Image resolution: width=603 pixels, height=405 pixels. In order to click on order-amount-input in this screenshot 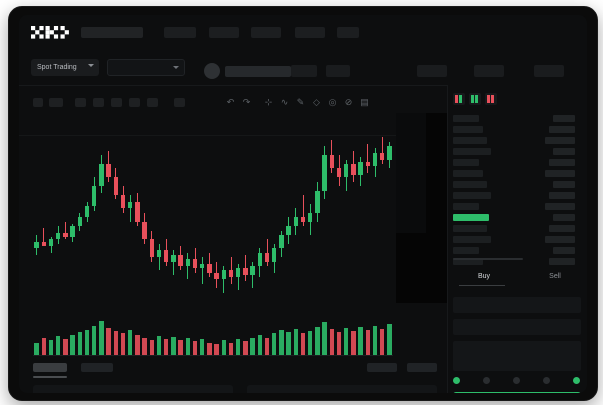, I will do `click(517, 327)`.